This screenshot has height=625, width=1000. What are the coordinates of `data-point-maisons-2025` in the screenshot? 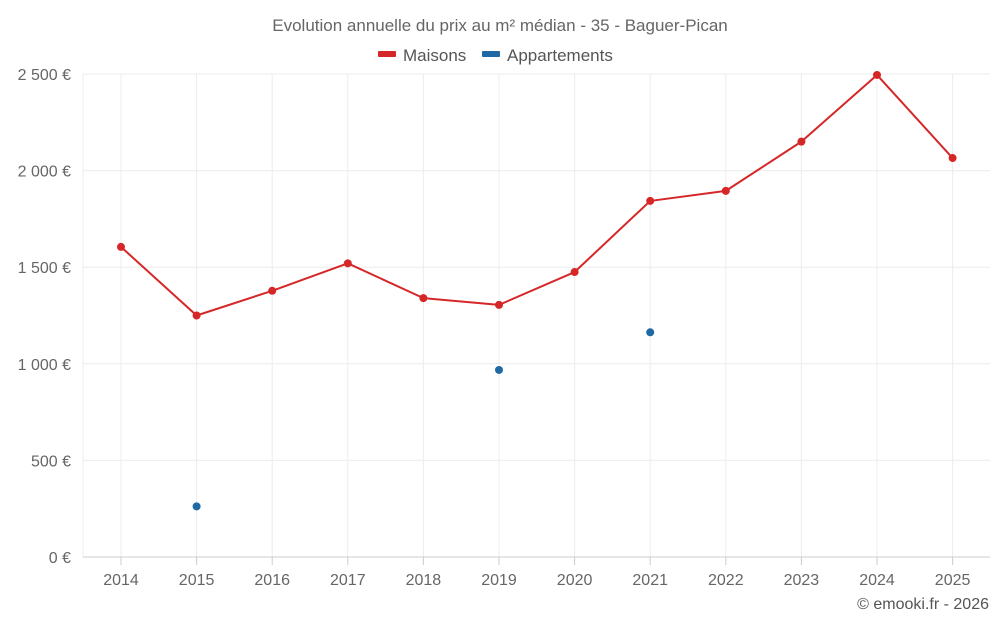 It's located at (952, 158).